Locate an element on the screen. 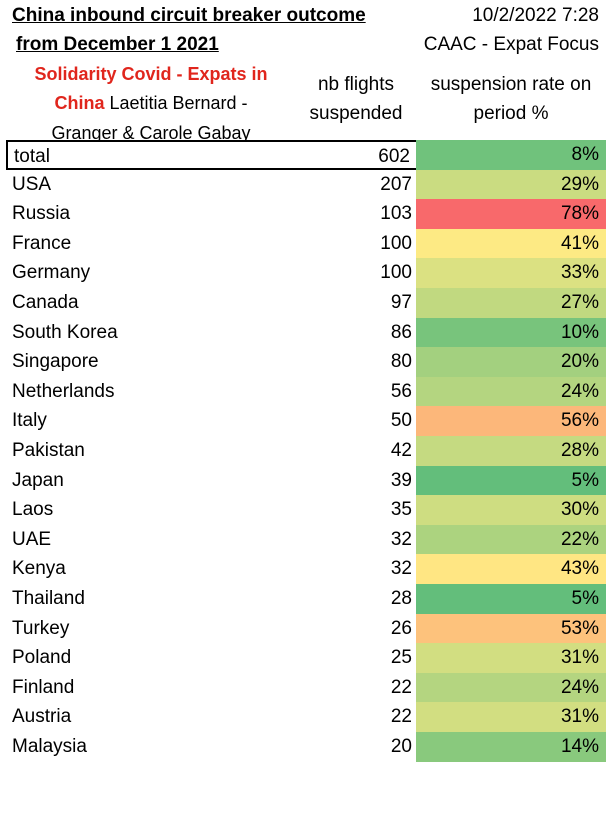  timestamp: 10/2/2022 7:28 is located at coordinates (535, 15).